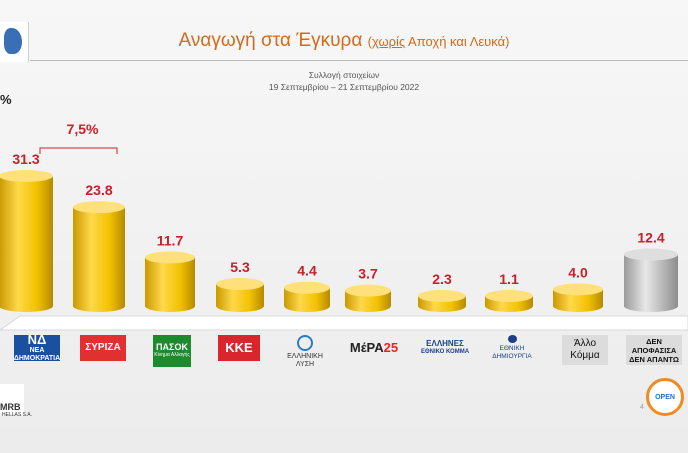 The width and height of the screenshot is (688, 453). Describe the element at coordinates (6, 99) in the screenshot. I see `unit-label: %` at that location.